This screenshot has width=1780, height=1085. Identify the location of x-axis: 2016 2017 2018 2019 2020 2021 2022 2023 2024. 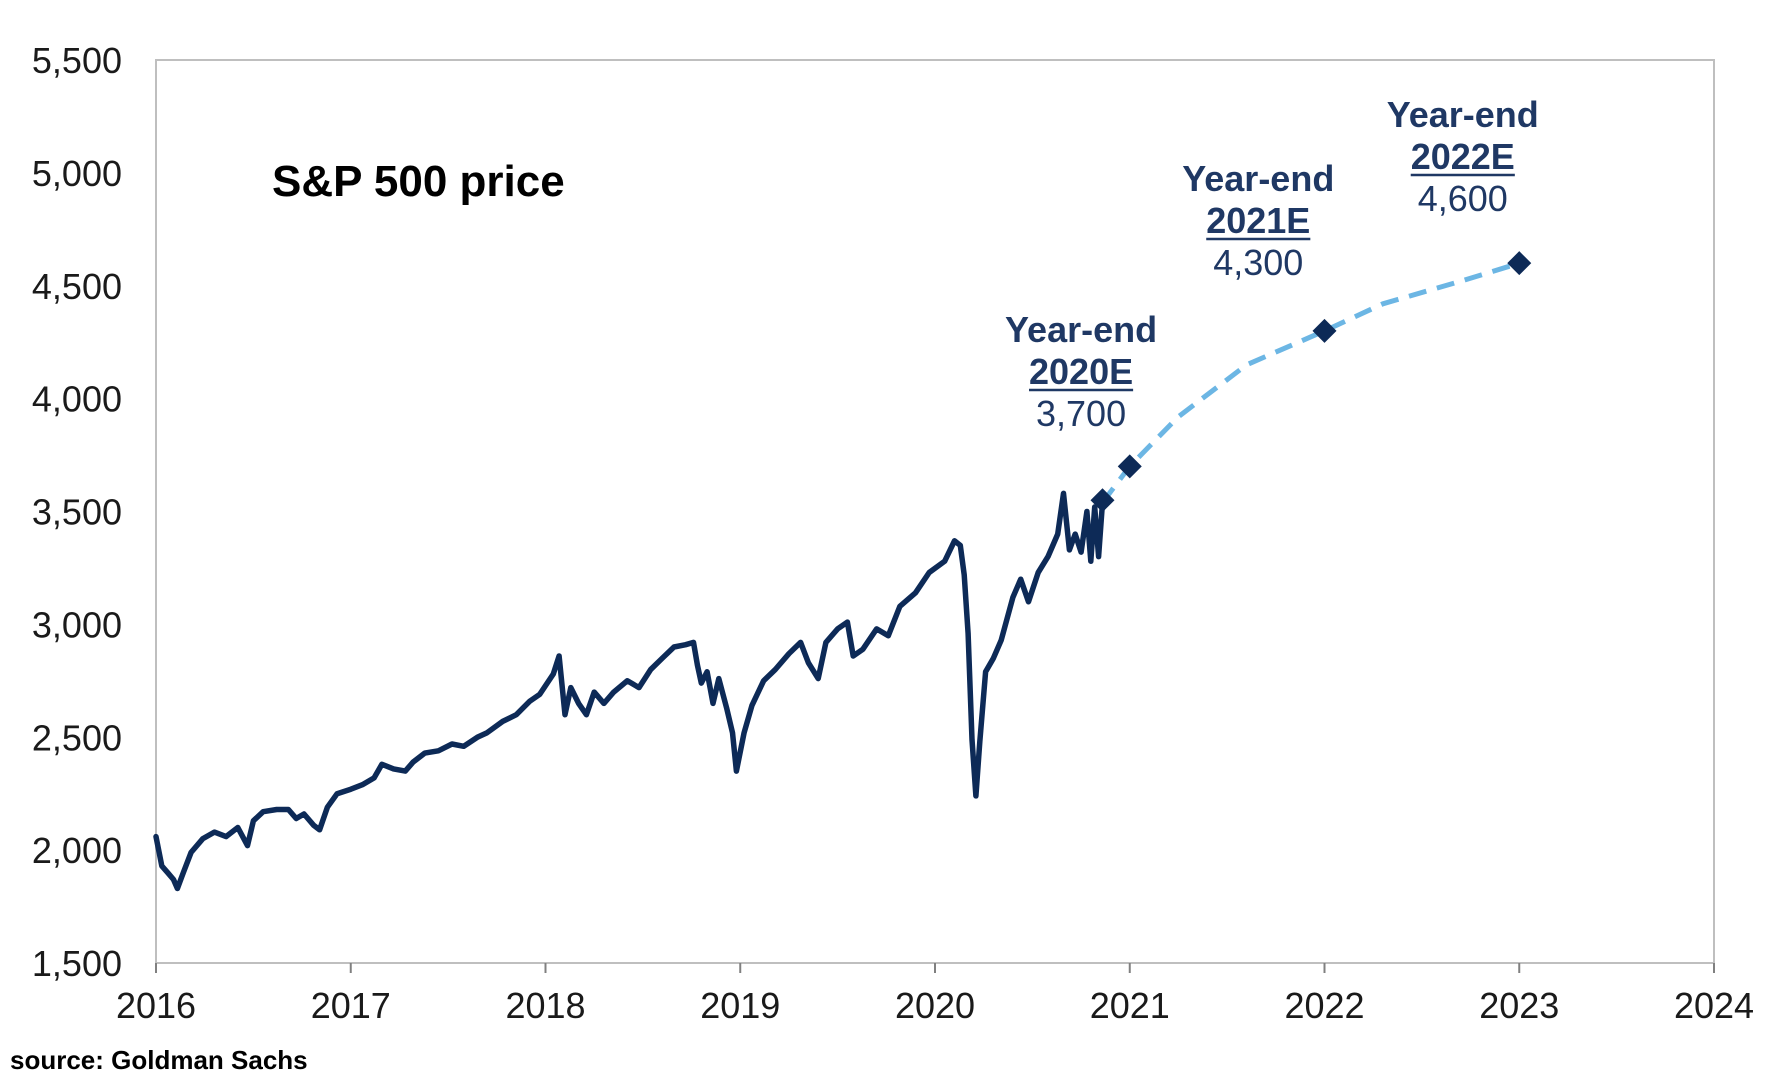
(935, 994).